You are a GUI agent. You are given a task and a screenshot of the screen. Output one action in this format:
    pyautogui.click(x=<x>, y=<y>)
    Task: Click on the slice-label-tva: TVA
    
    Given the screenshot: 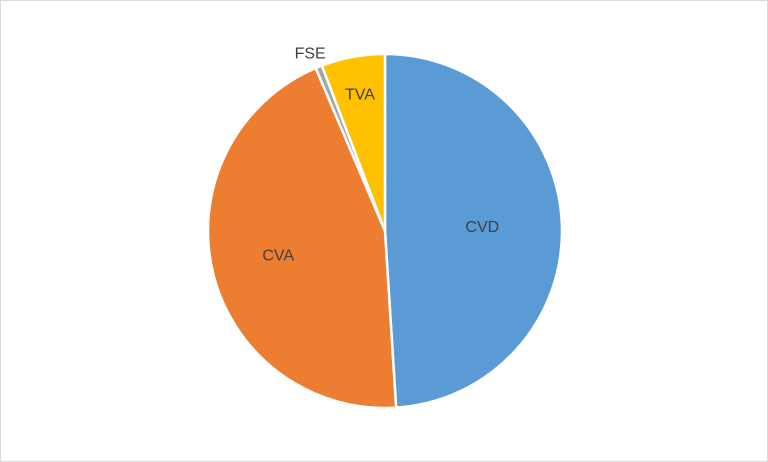 What is the action you would take?
    pyautogui.click(x=360, y=94)
    